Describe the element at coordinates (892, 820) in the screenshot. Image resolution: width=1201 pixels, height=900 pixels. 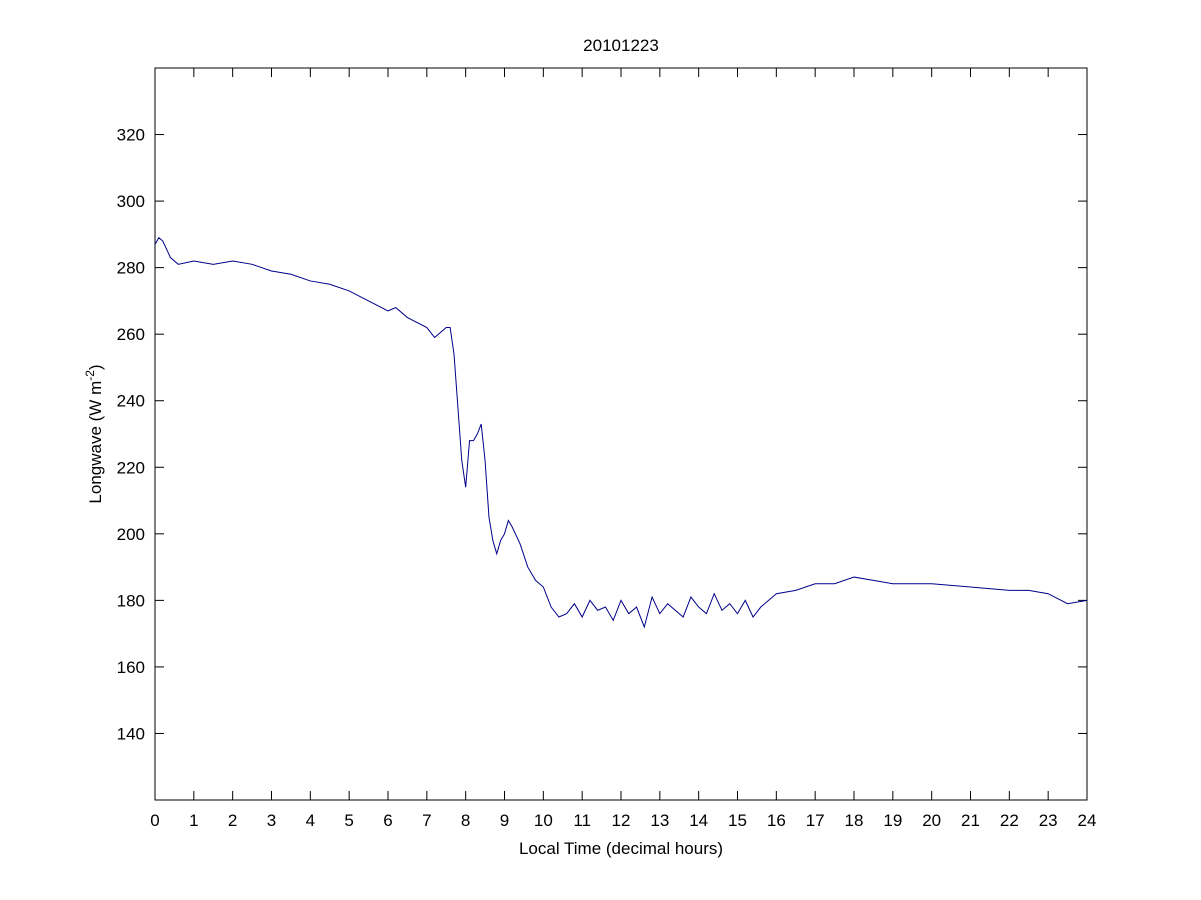
I see `x-tick-label: 19` at that location.